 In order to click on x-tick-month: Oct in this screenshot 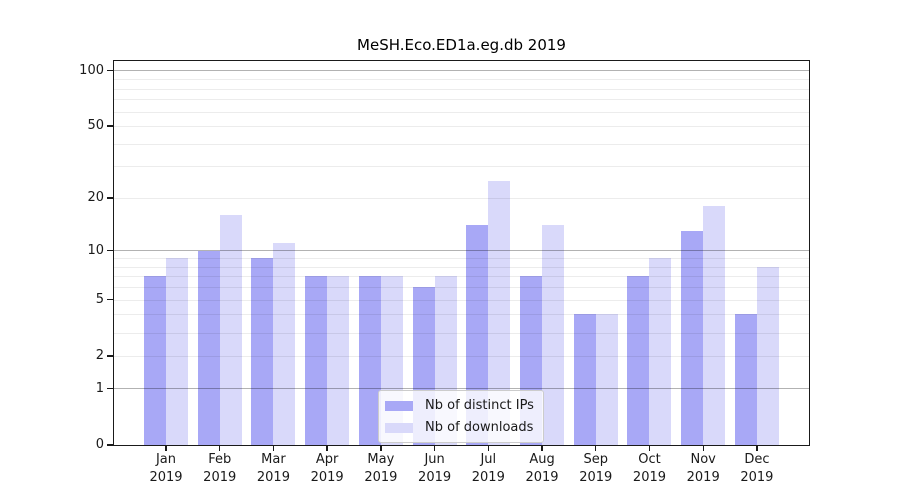, I will do `click(649, 459)`.